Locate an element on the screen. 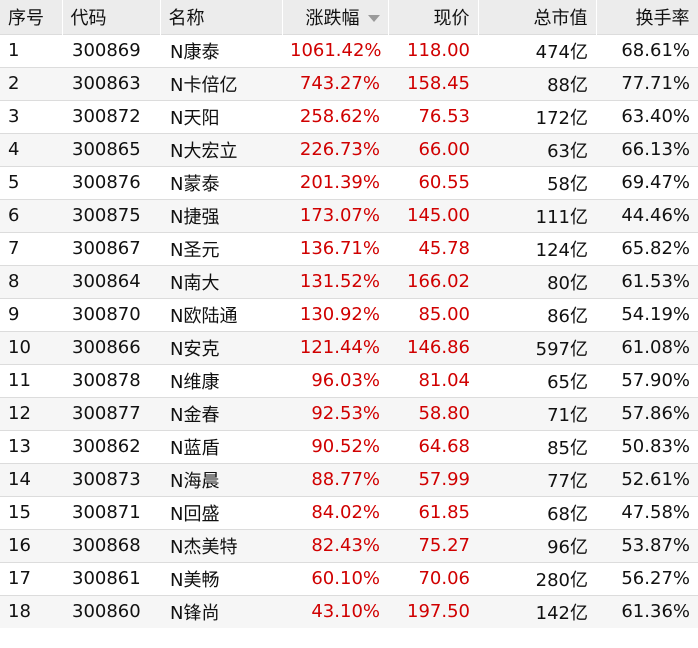  table-row: 12 300877 N金春 92.53% 58.80 71亿 57.86% is located at coordinates (349, 413).